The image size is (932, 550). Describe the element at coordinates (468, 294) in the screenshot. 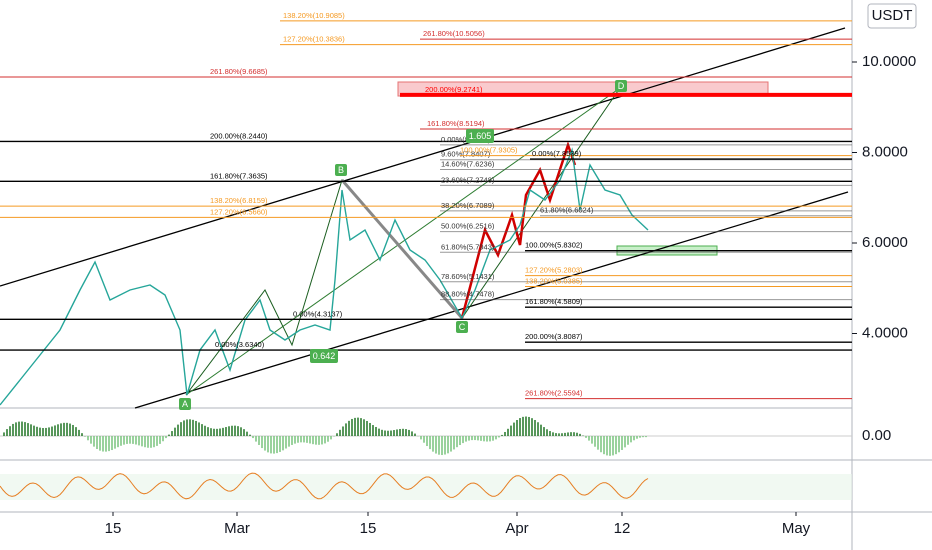

I see `fib-level-label: 88.80%(4.7478)` at that location.